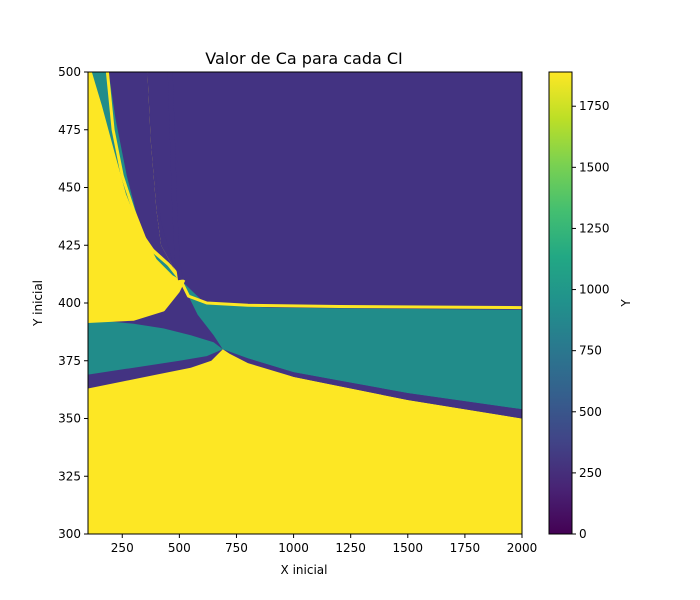 The image size is (700, 600). I want to click on colorbar-label: Y, so click(626, 303).